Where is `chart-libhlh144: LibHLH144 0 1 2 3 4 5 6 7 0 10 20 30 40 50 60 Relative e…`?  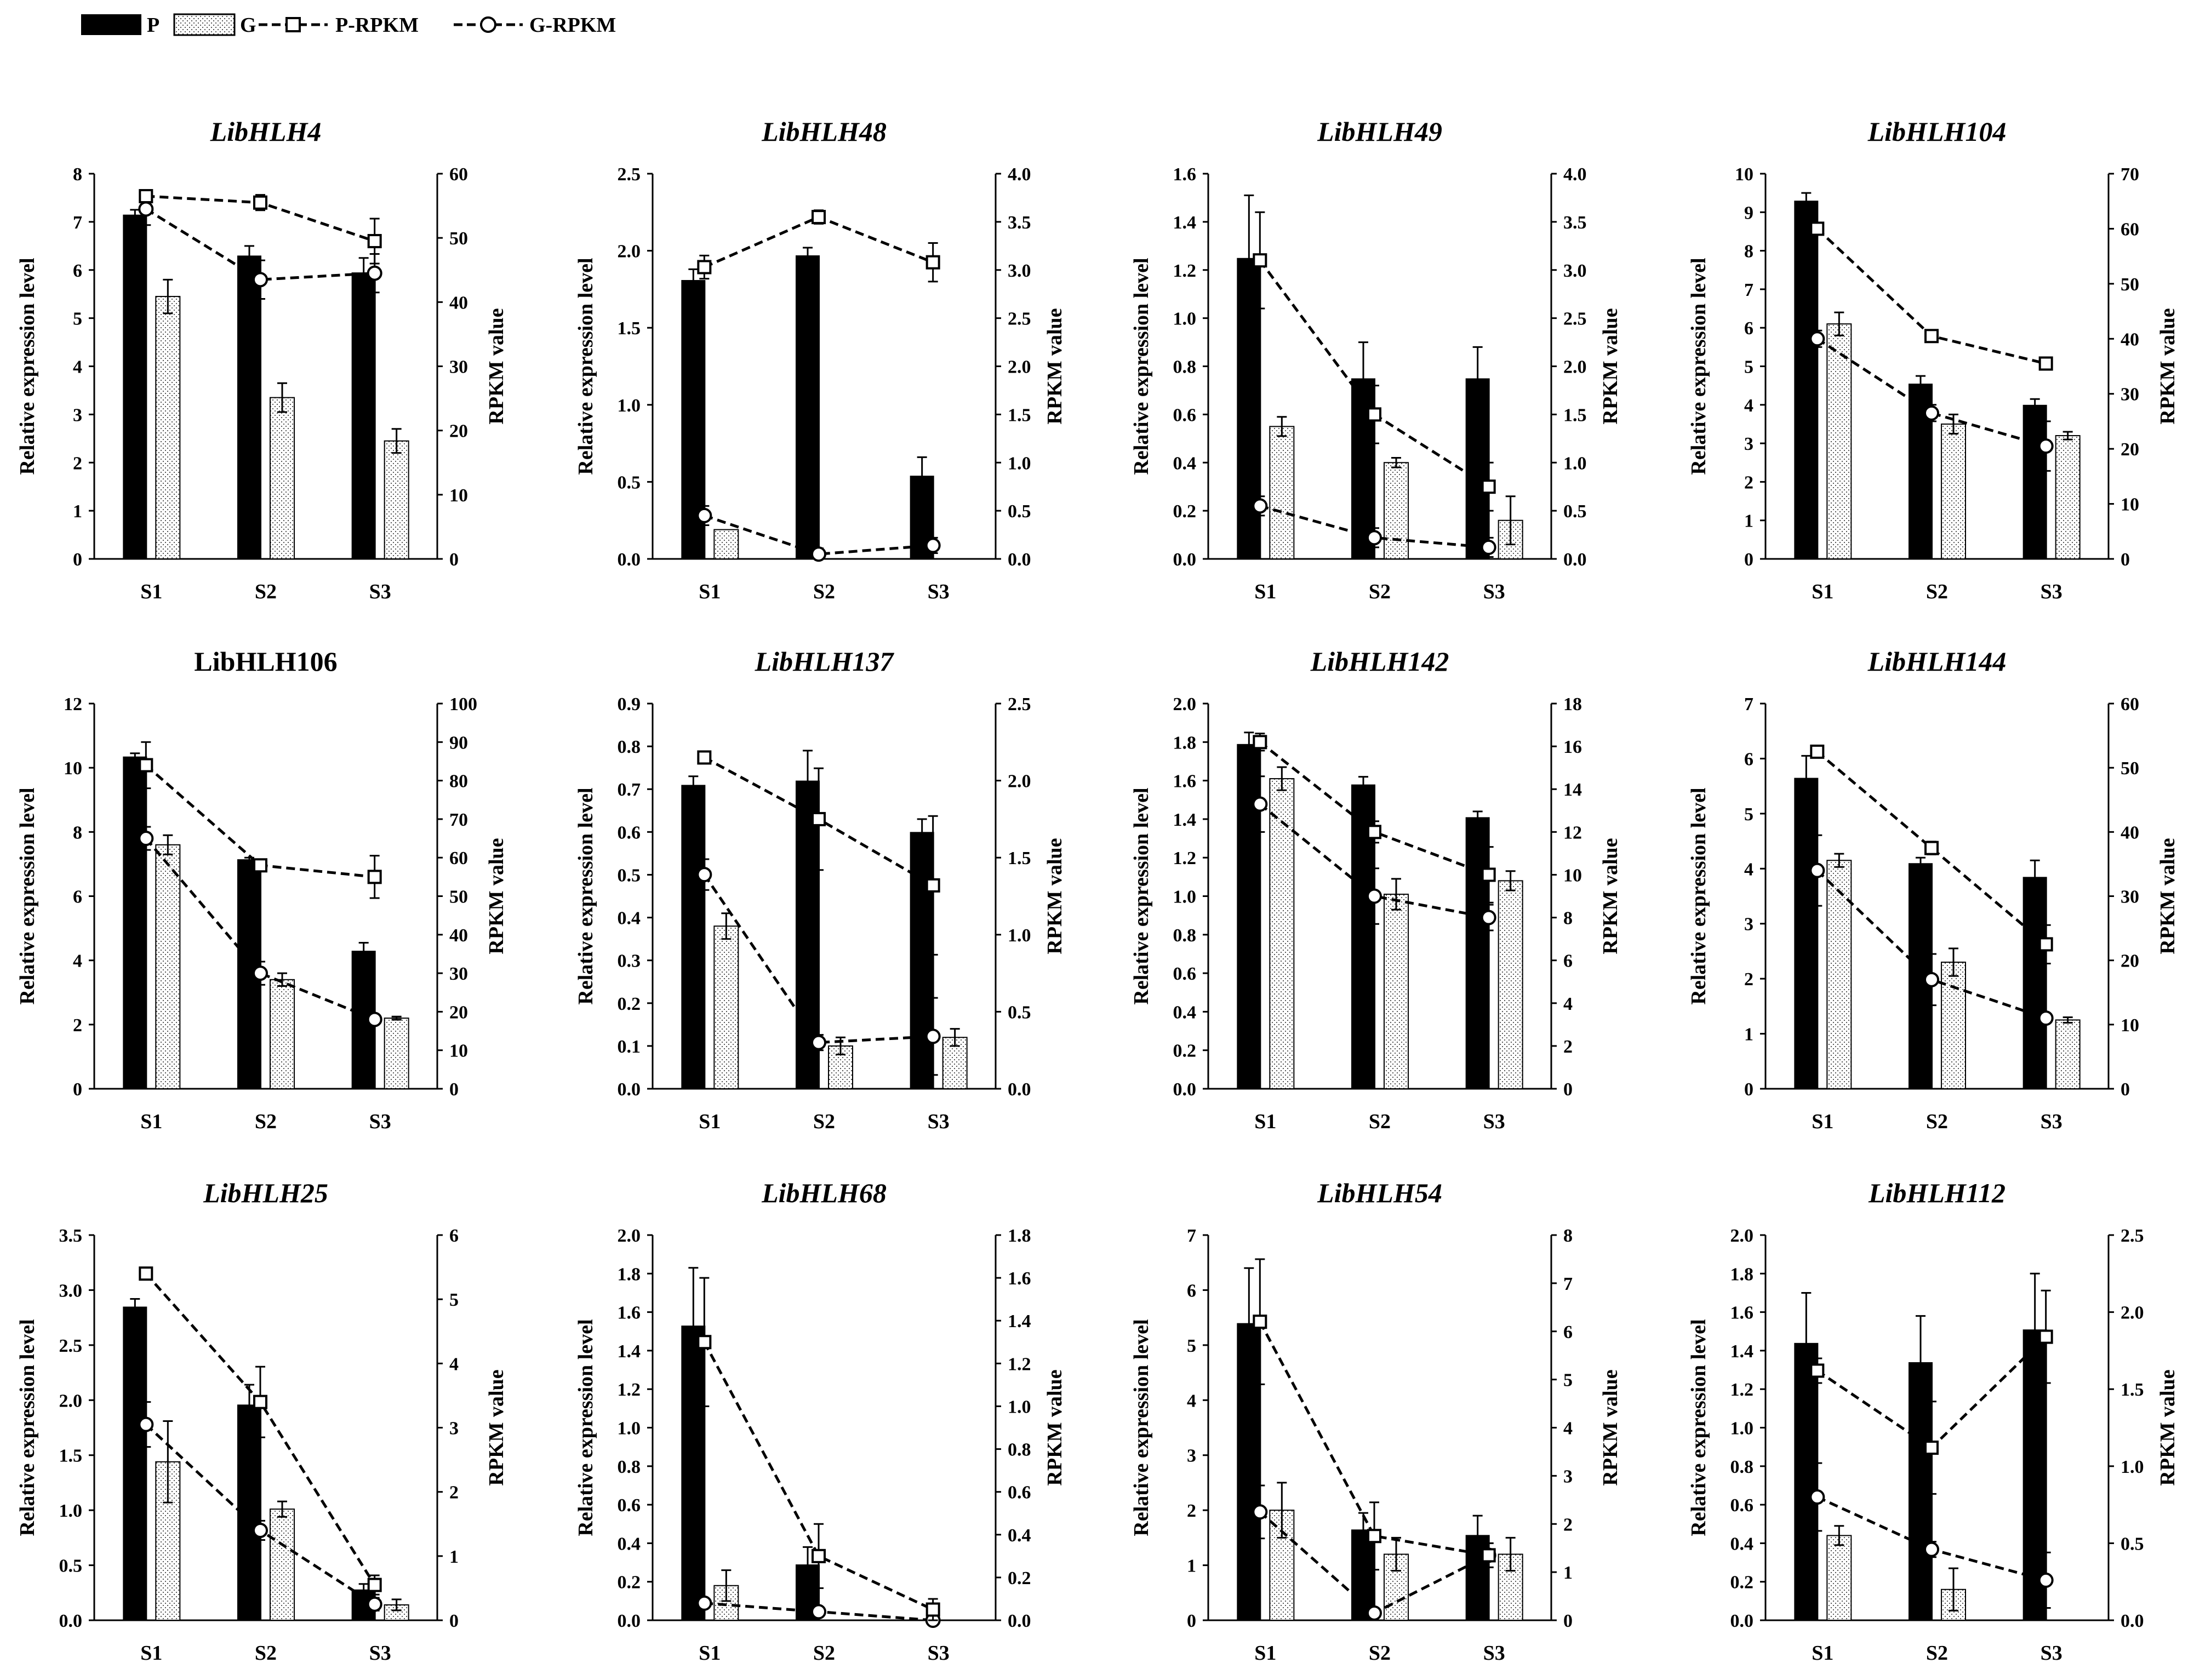 chart-libhlh144: LibHLH144 0 1 2 3 4 5 6 7 0 10 20 30 40 50 60 Relative e… is located at coordinates (1933, 889).